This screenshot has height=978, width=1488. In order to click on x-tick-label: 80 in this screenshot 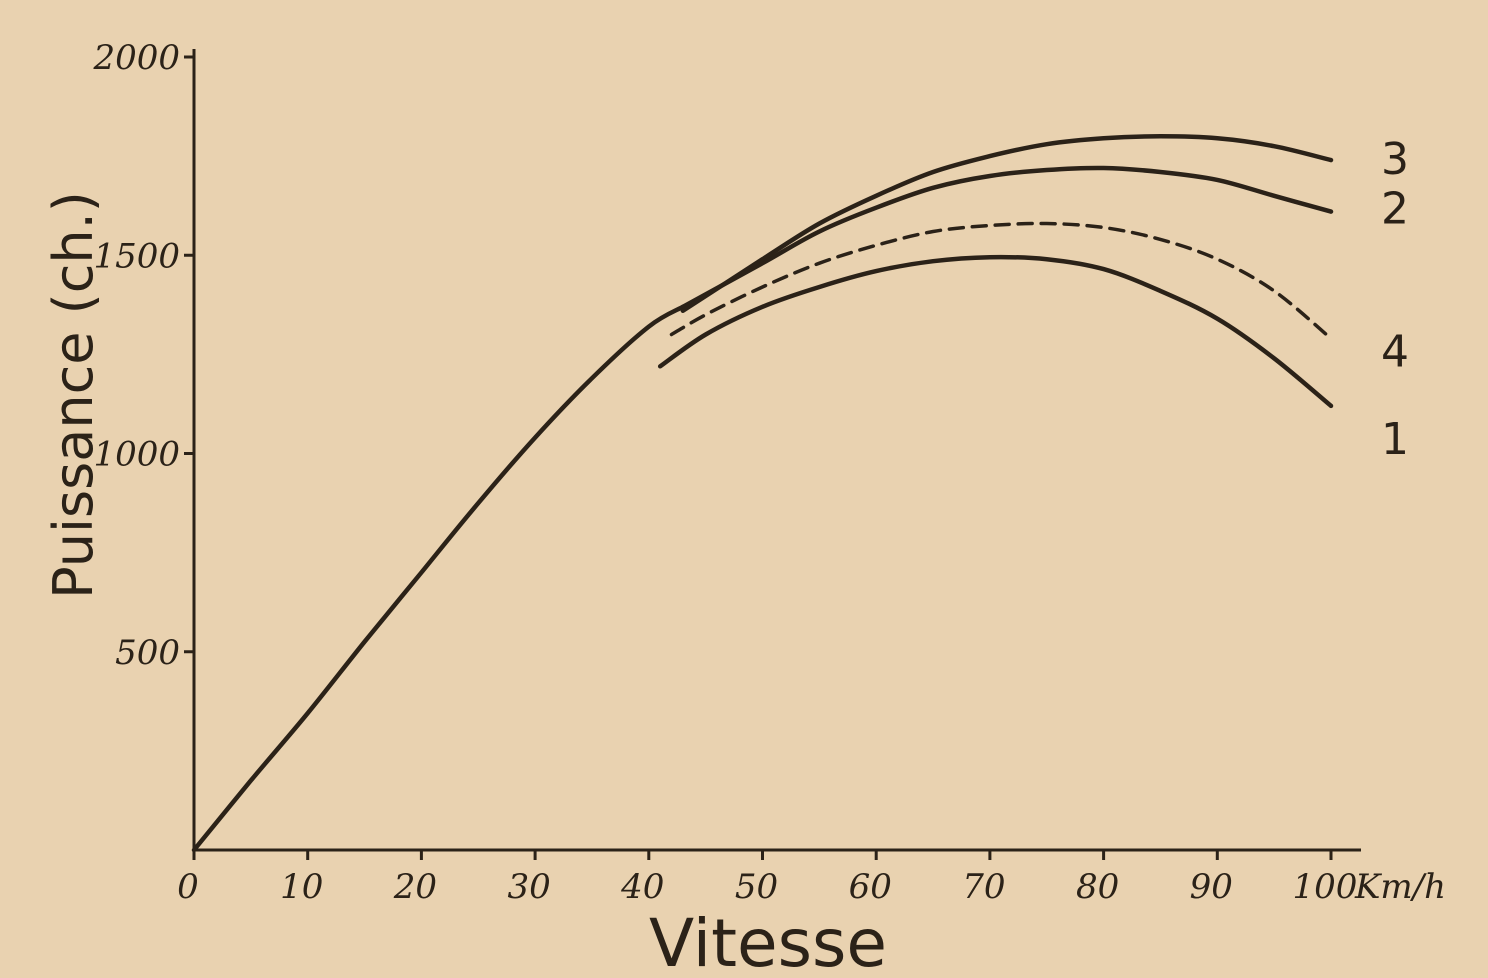, I will do `click(1097, 887)`.